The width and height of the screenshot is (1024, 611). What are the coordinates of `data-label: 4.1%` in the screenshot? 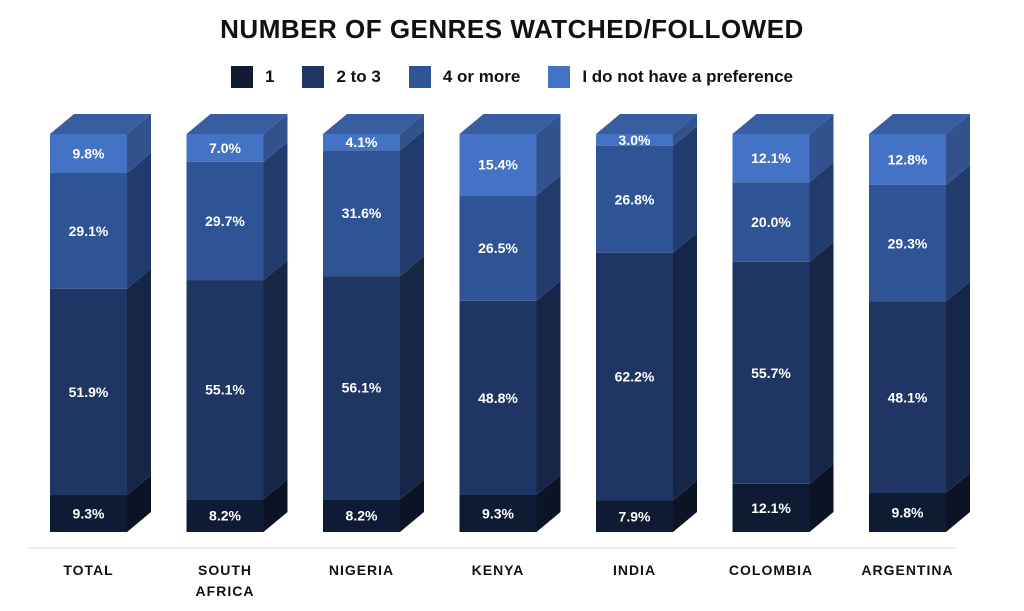 It's located at (362, 142).